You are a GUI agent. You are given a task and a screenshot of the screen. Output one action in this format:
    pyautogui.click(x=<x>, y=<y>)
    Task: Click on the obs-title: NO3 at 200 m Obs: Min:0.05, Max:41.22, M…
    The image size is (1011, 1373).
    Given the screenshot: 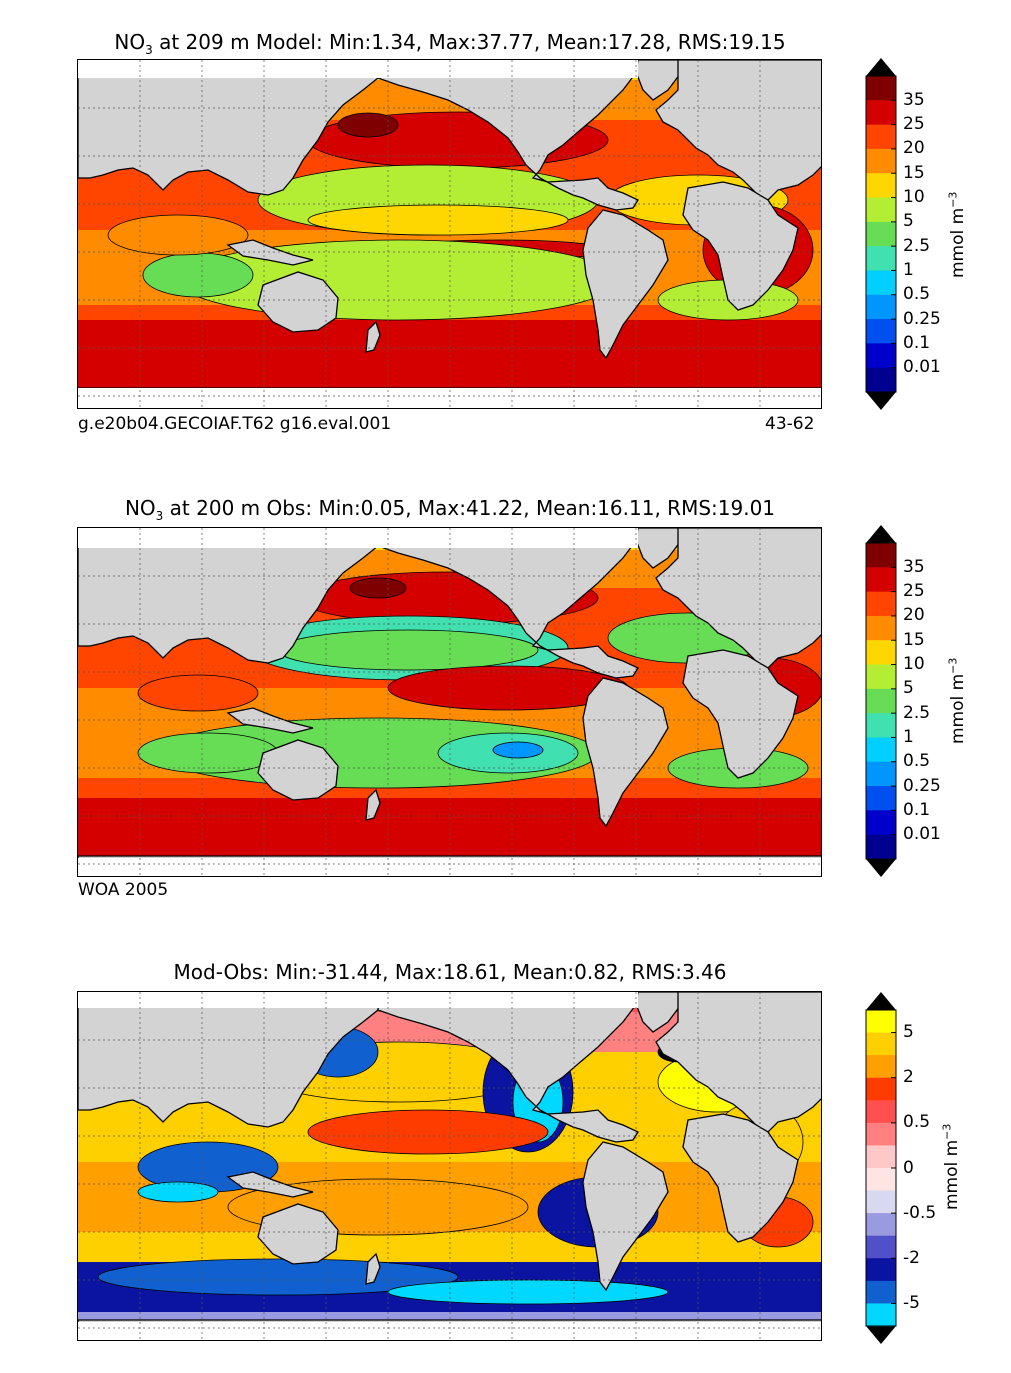 What is the action you would take?
    pyautogui.click(x=450, y=509)
    